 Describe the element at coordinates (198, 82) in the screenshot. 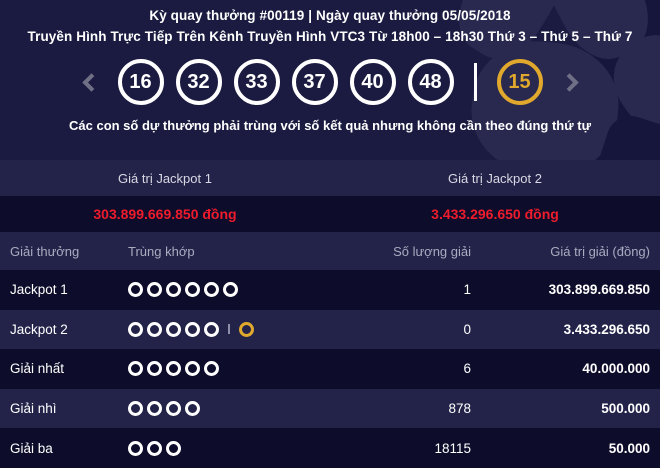

I see `winning-ball: 32` at that location.